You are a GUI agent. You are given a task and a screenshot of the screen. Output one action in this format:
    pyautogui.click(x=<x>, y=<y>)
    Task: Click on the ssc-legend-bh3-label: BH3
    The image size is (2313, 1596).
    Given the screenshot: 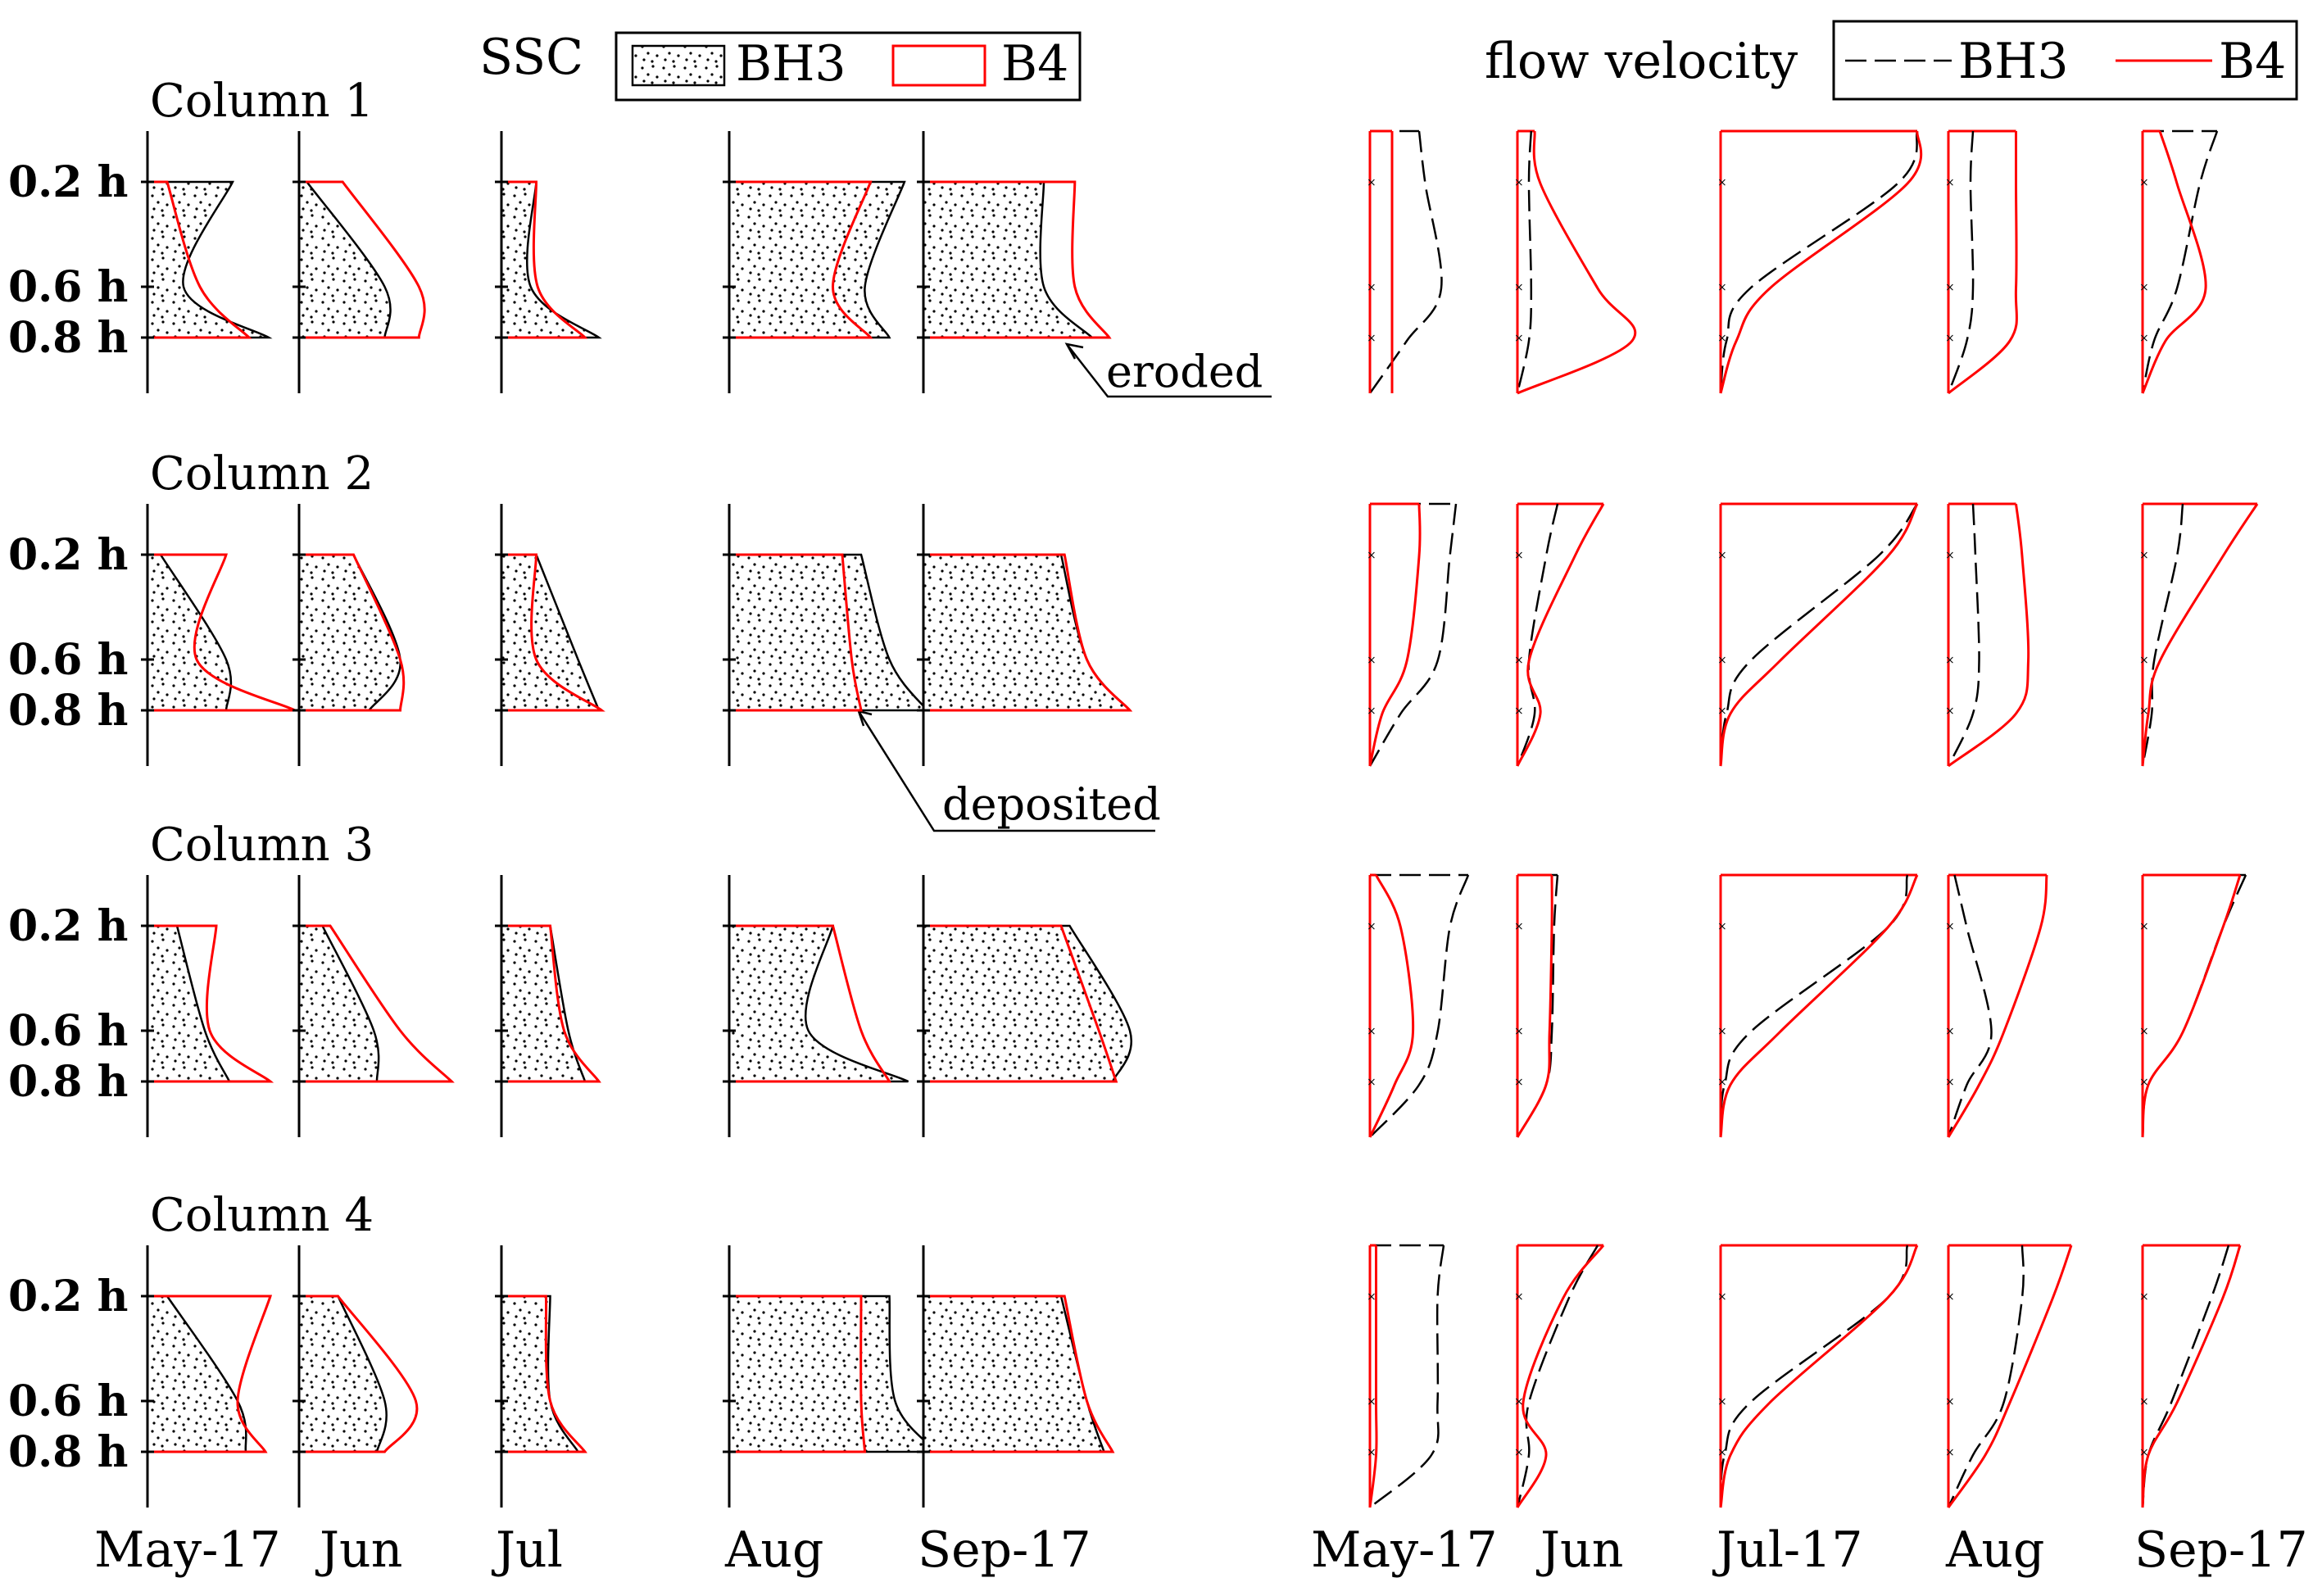 What is the action you would take?
    pyautogui.click(x=791, y=64)
    